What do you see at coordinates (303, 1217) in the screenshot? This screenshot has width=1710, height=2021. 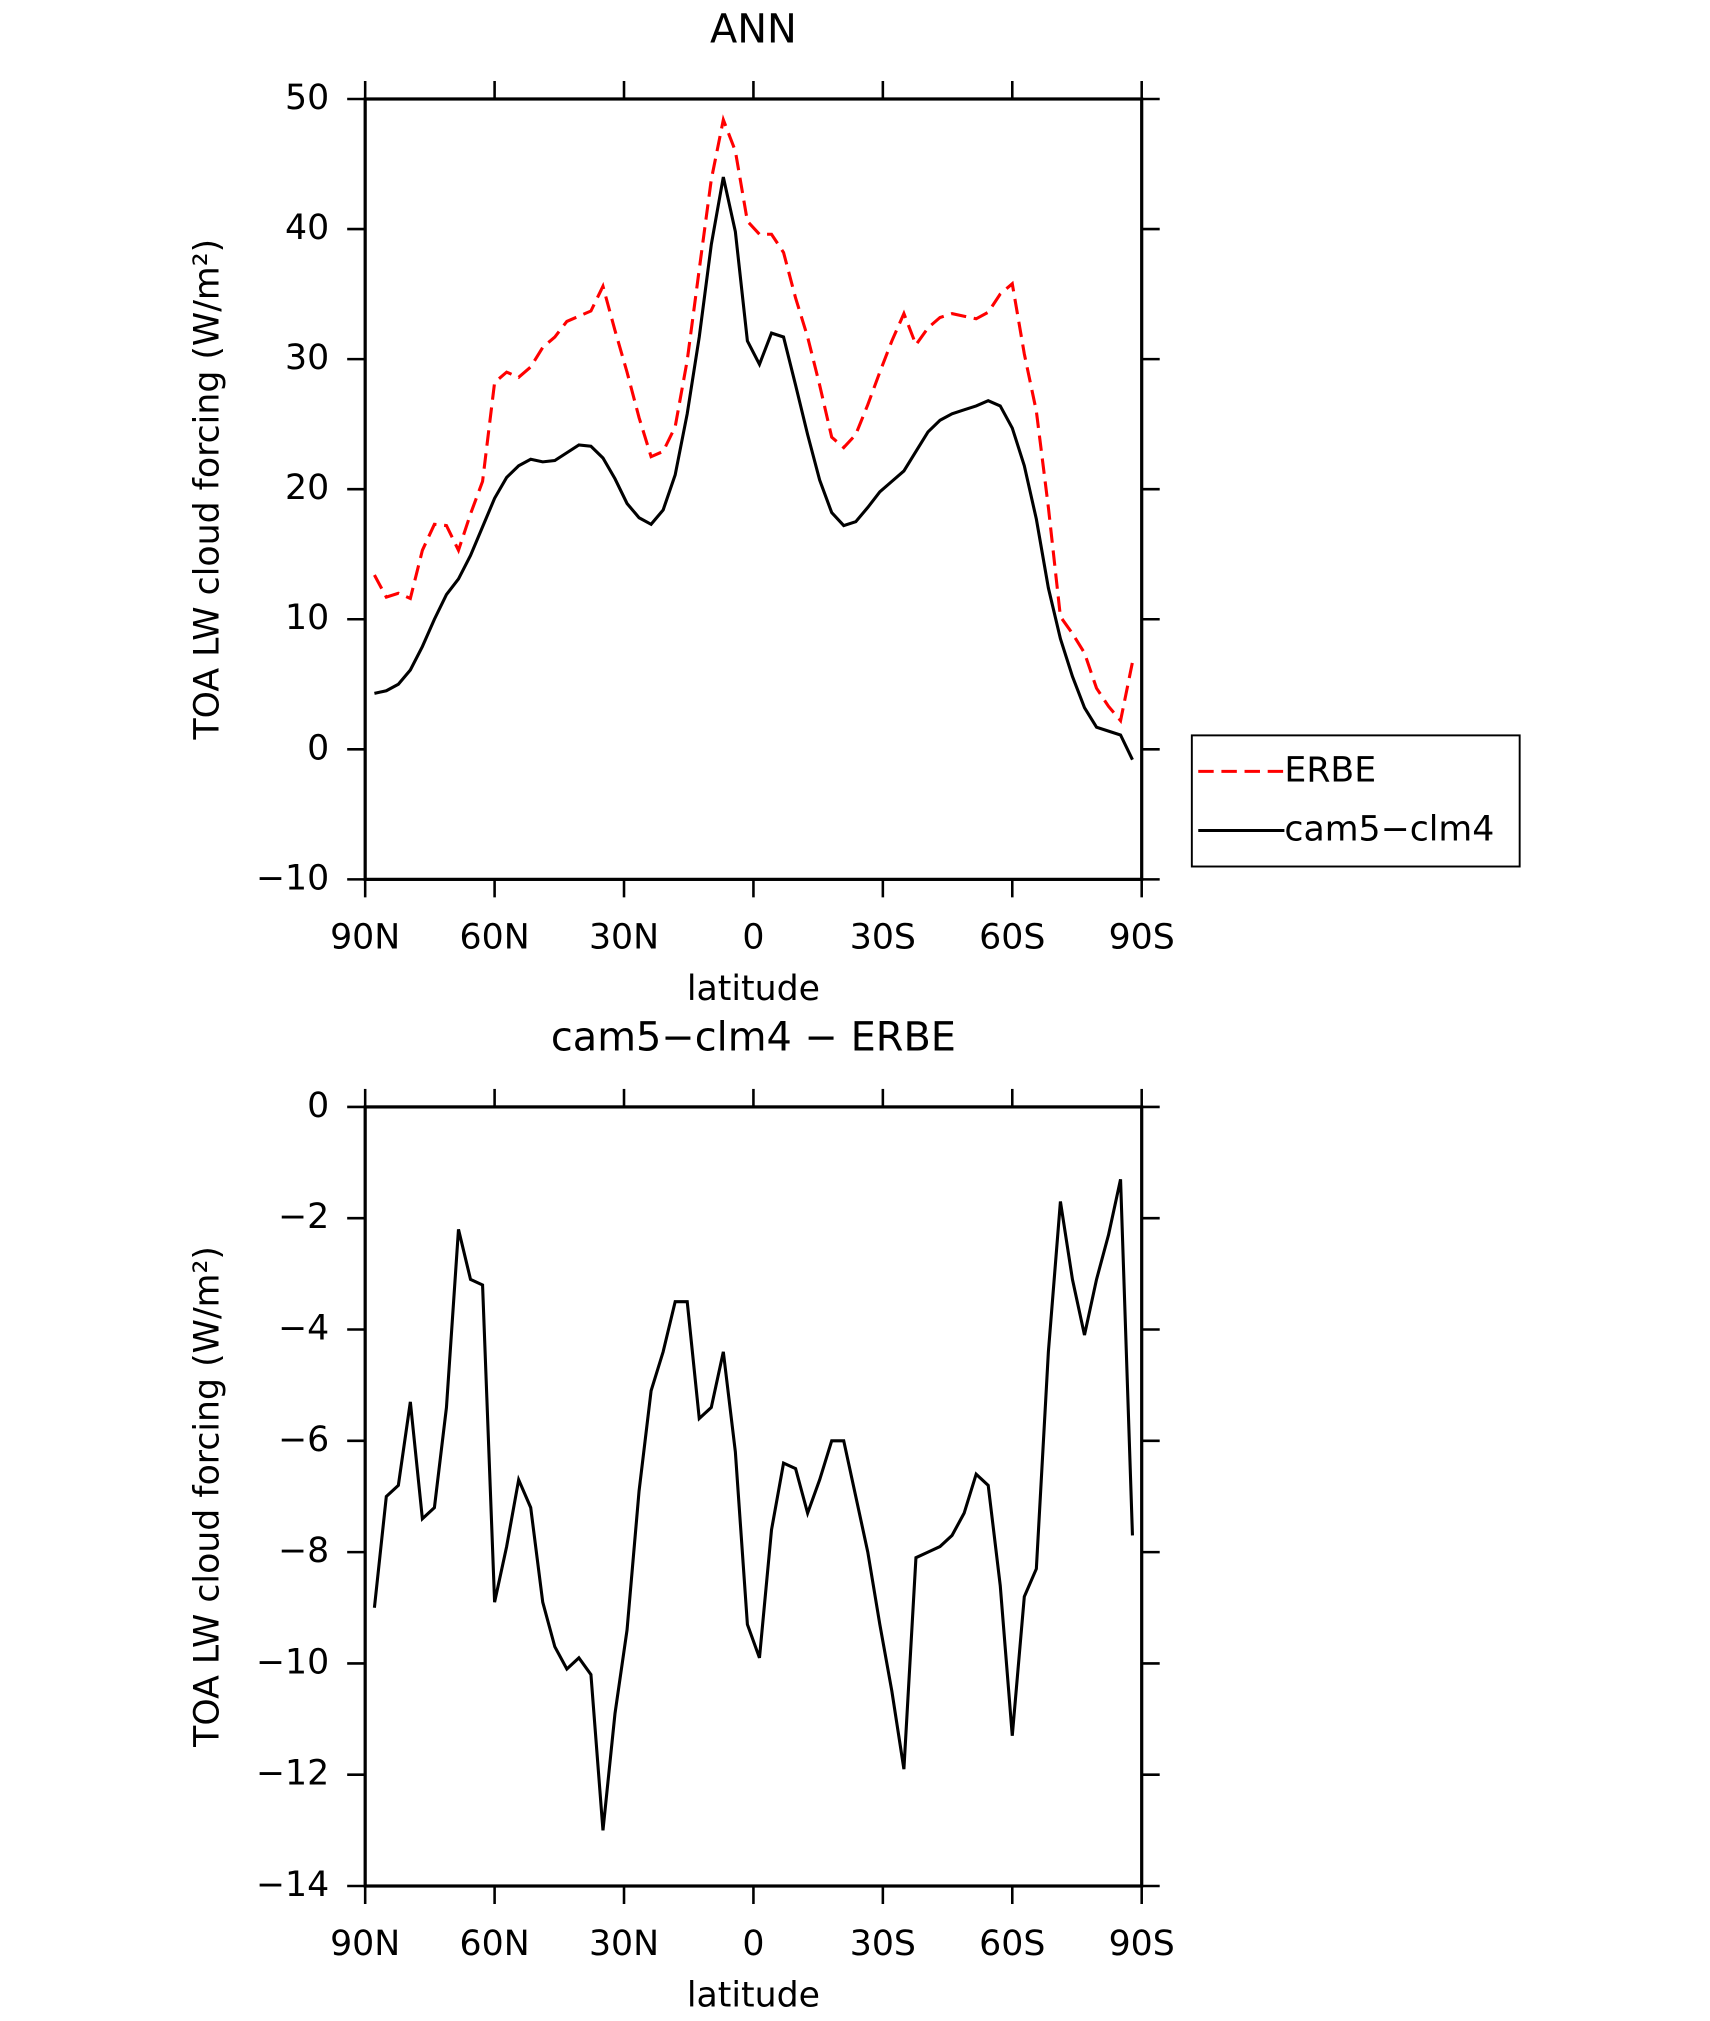 I see `y-tick-label: −2` at bounding box center [303, 1217].